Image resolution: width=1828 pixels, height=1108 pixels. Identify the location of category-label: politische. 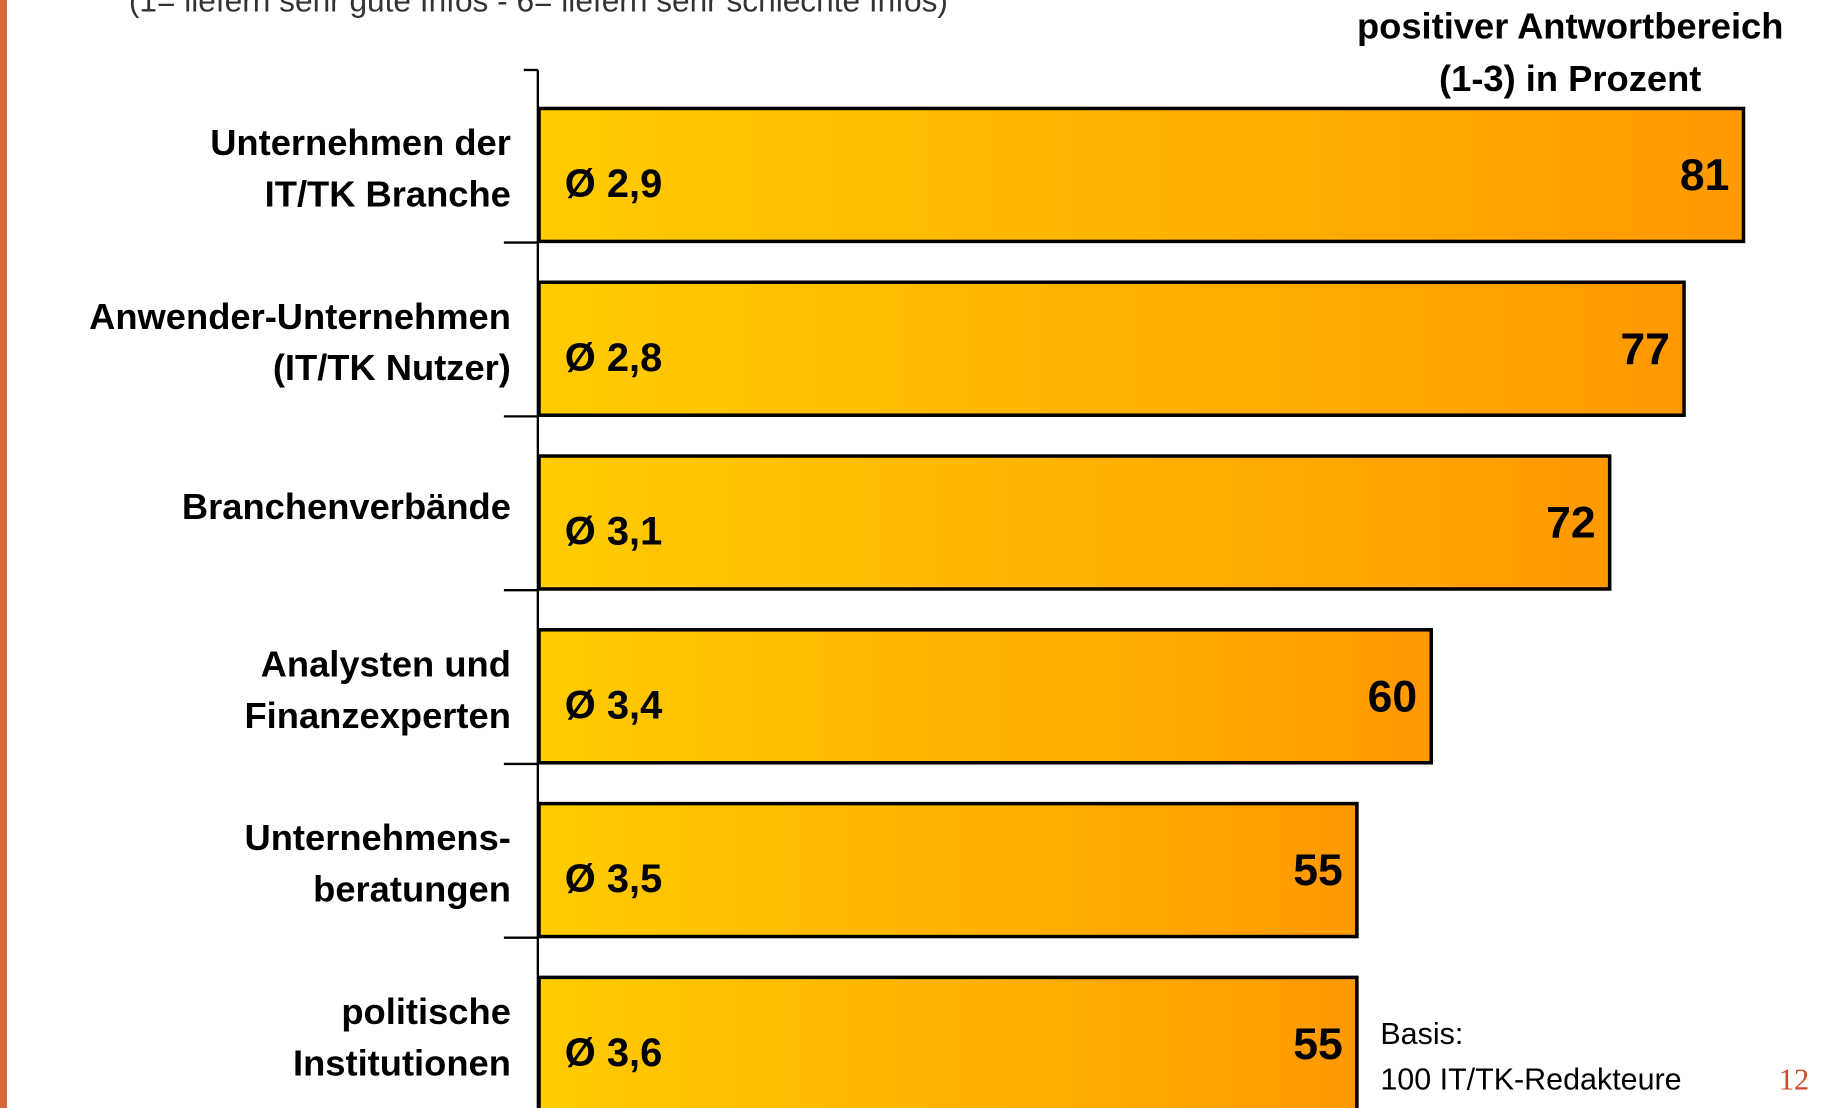
(426, 1011).